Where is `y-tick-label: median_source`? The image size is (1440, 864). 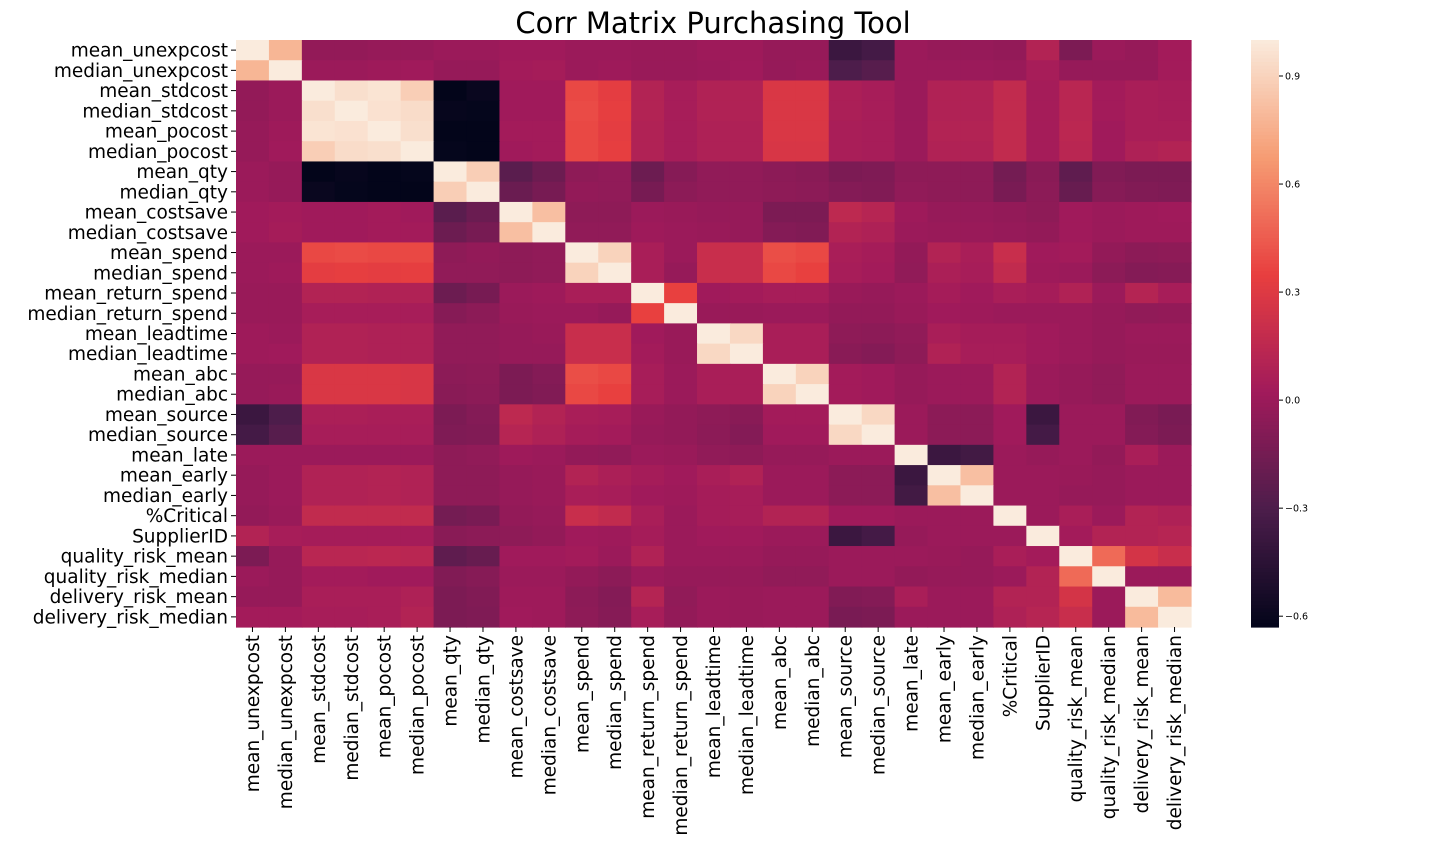 y-tick-label: median_source is located at coordinates (158, 435).